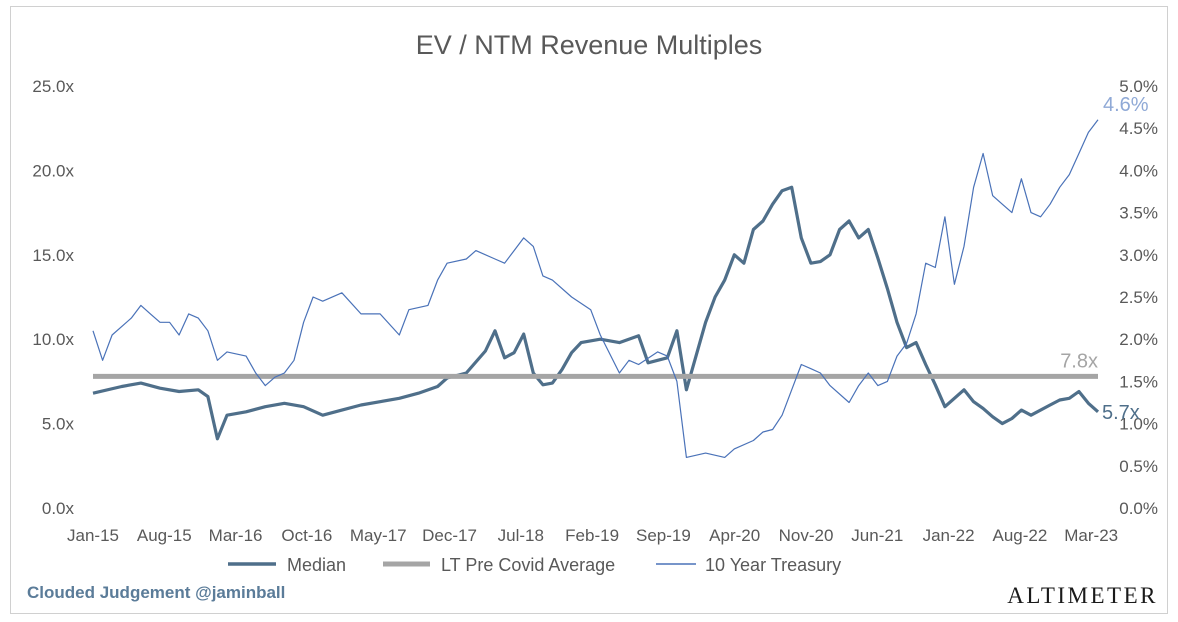 The height and width of the screenshot is (622, 1178). What do you see at coordinates (378, 535) in the screenshot?
I see `x-tick-label: May-17` at bounding box center [378, 535].